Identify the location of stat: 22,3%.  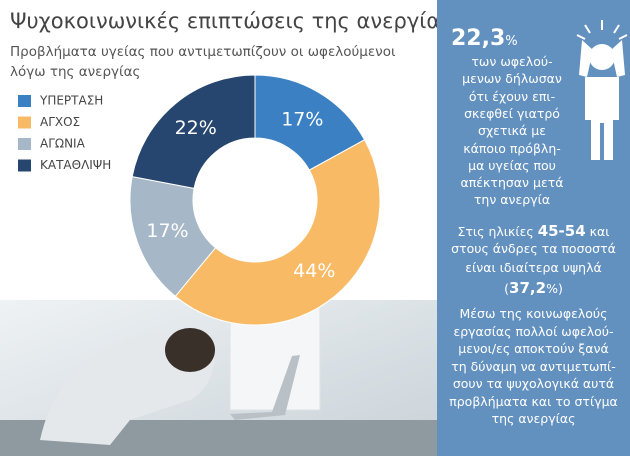
(506, 38).